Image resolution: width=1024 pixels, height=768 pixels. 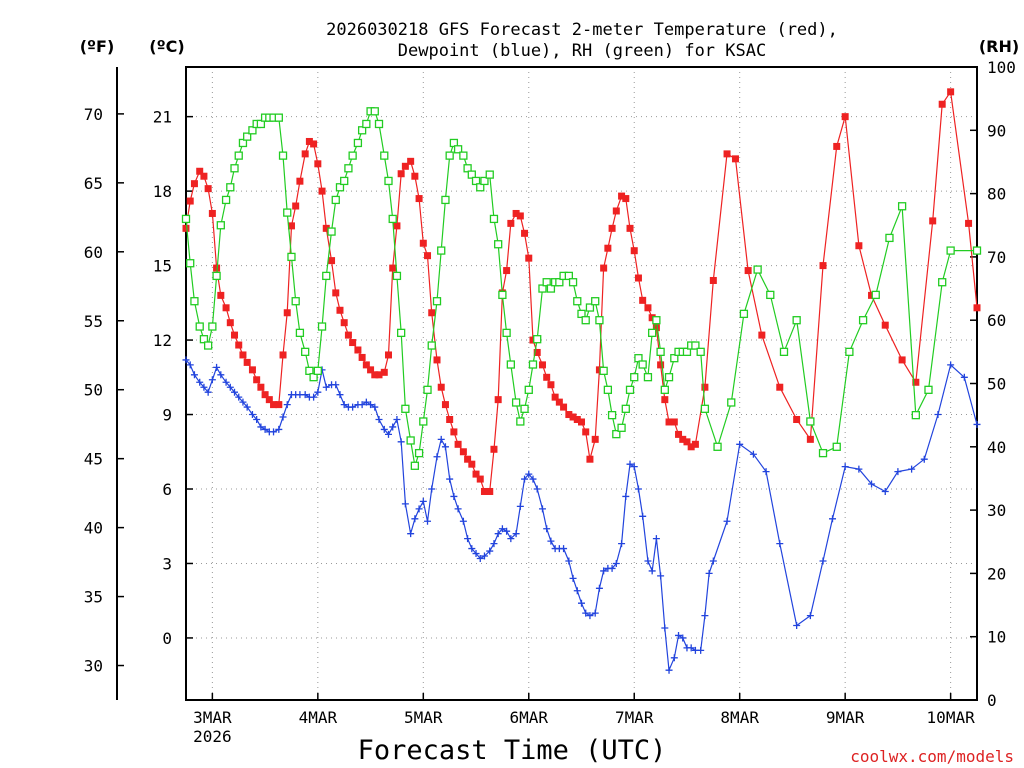 What do you see at coordinates (167, 415) in the screenshot?
I see `celsius-tick-label: 9` at bounding box center [167, 415].